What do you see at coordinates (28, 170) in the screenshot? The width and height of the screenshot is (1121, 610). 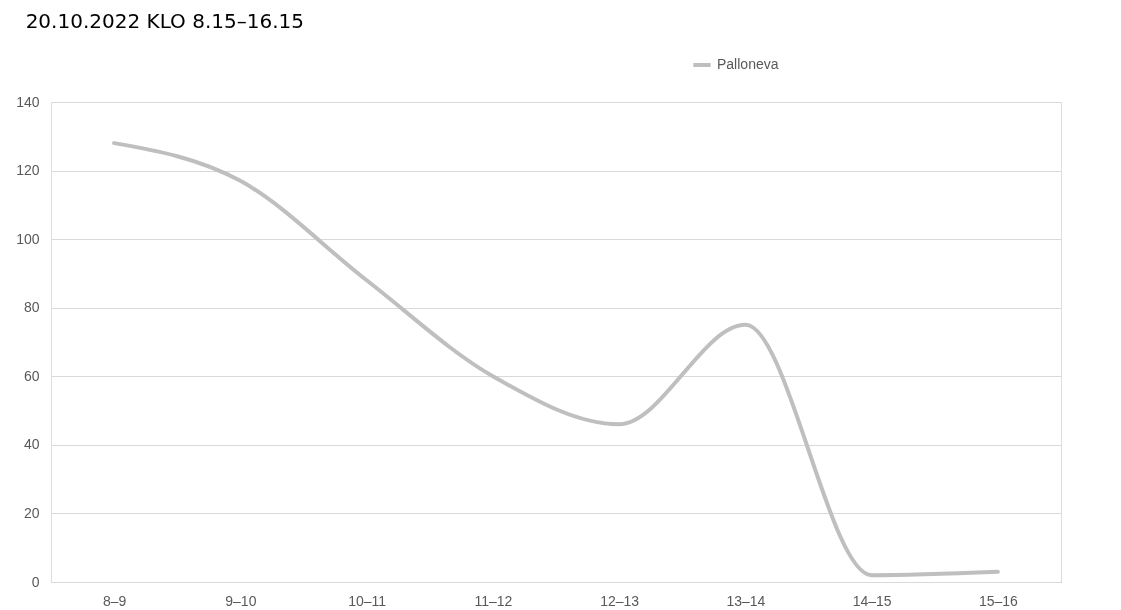 I see `y-tick-label: 120` at bounding box center [28, 170].